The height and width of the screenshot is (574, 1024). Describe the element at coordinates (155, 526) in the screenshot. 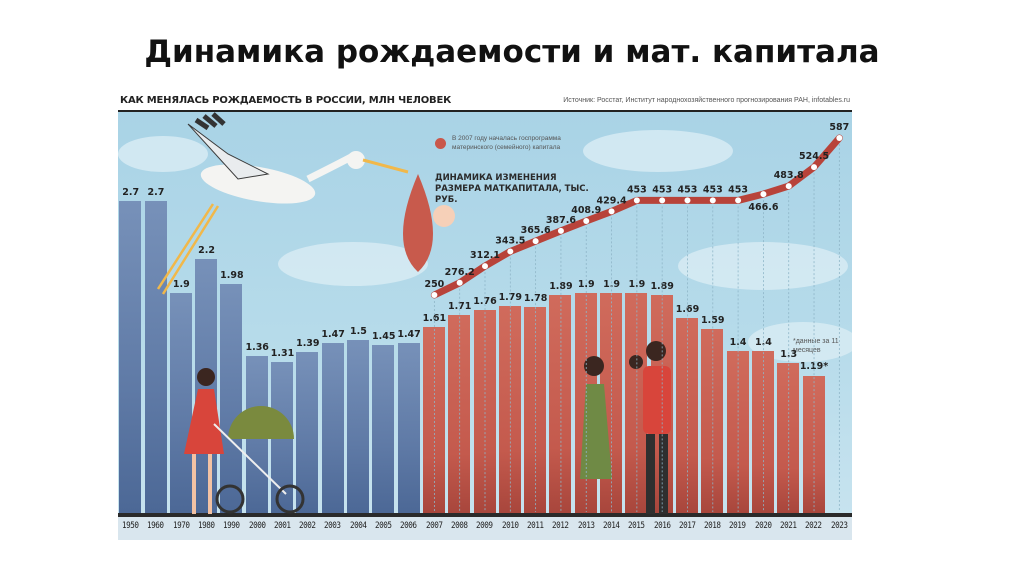

I see `x-tick-label: 1960` at that location.